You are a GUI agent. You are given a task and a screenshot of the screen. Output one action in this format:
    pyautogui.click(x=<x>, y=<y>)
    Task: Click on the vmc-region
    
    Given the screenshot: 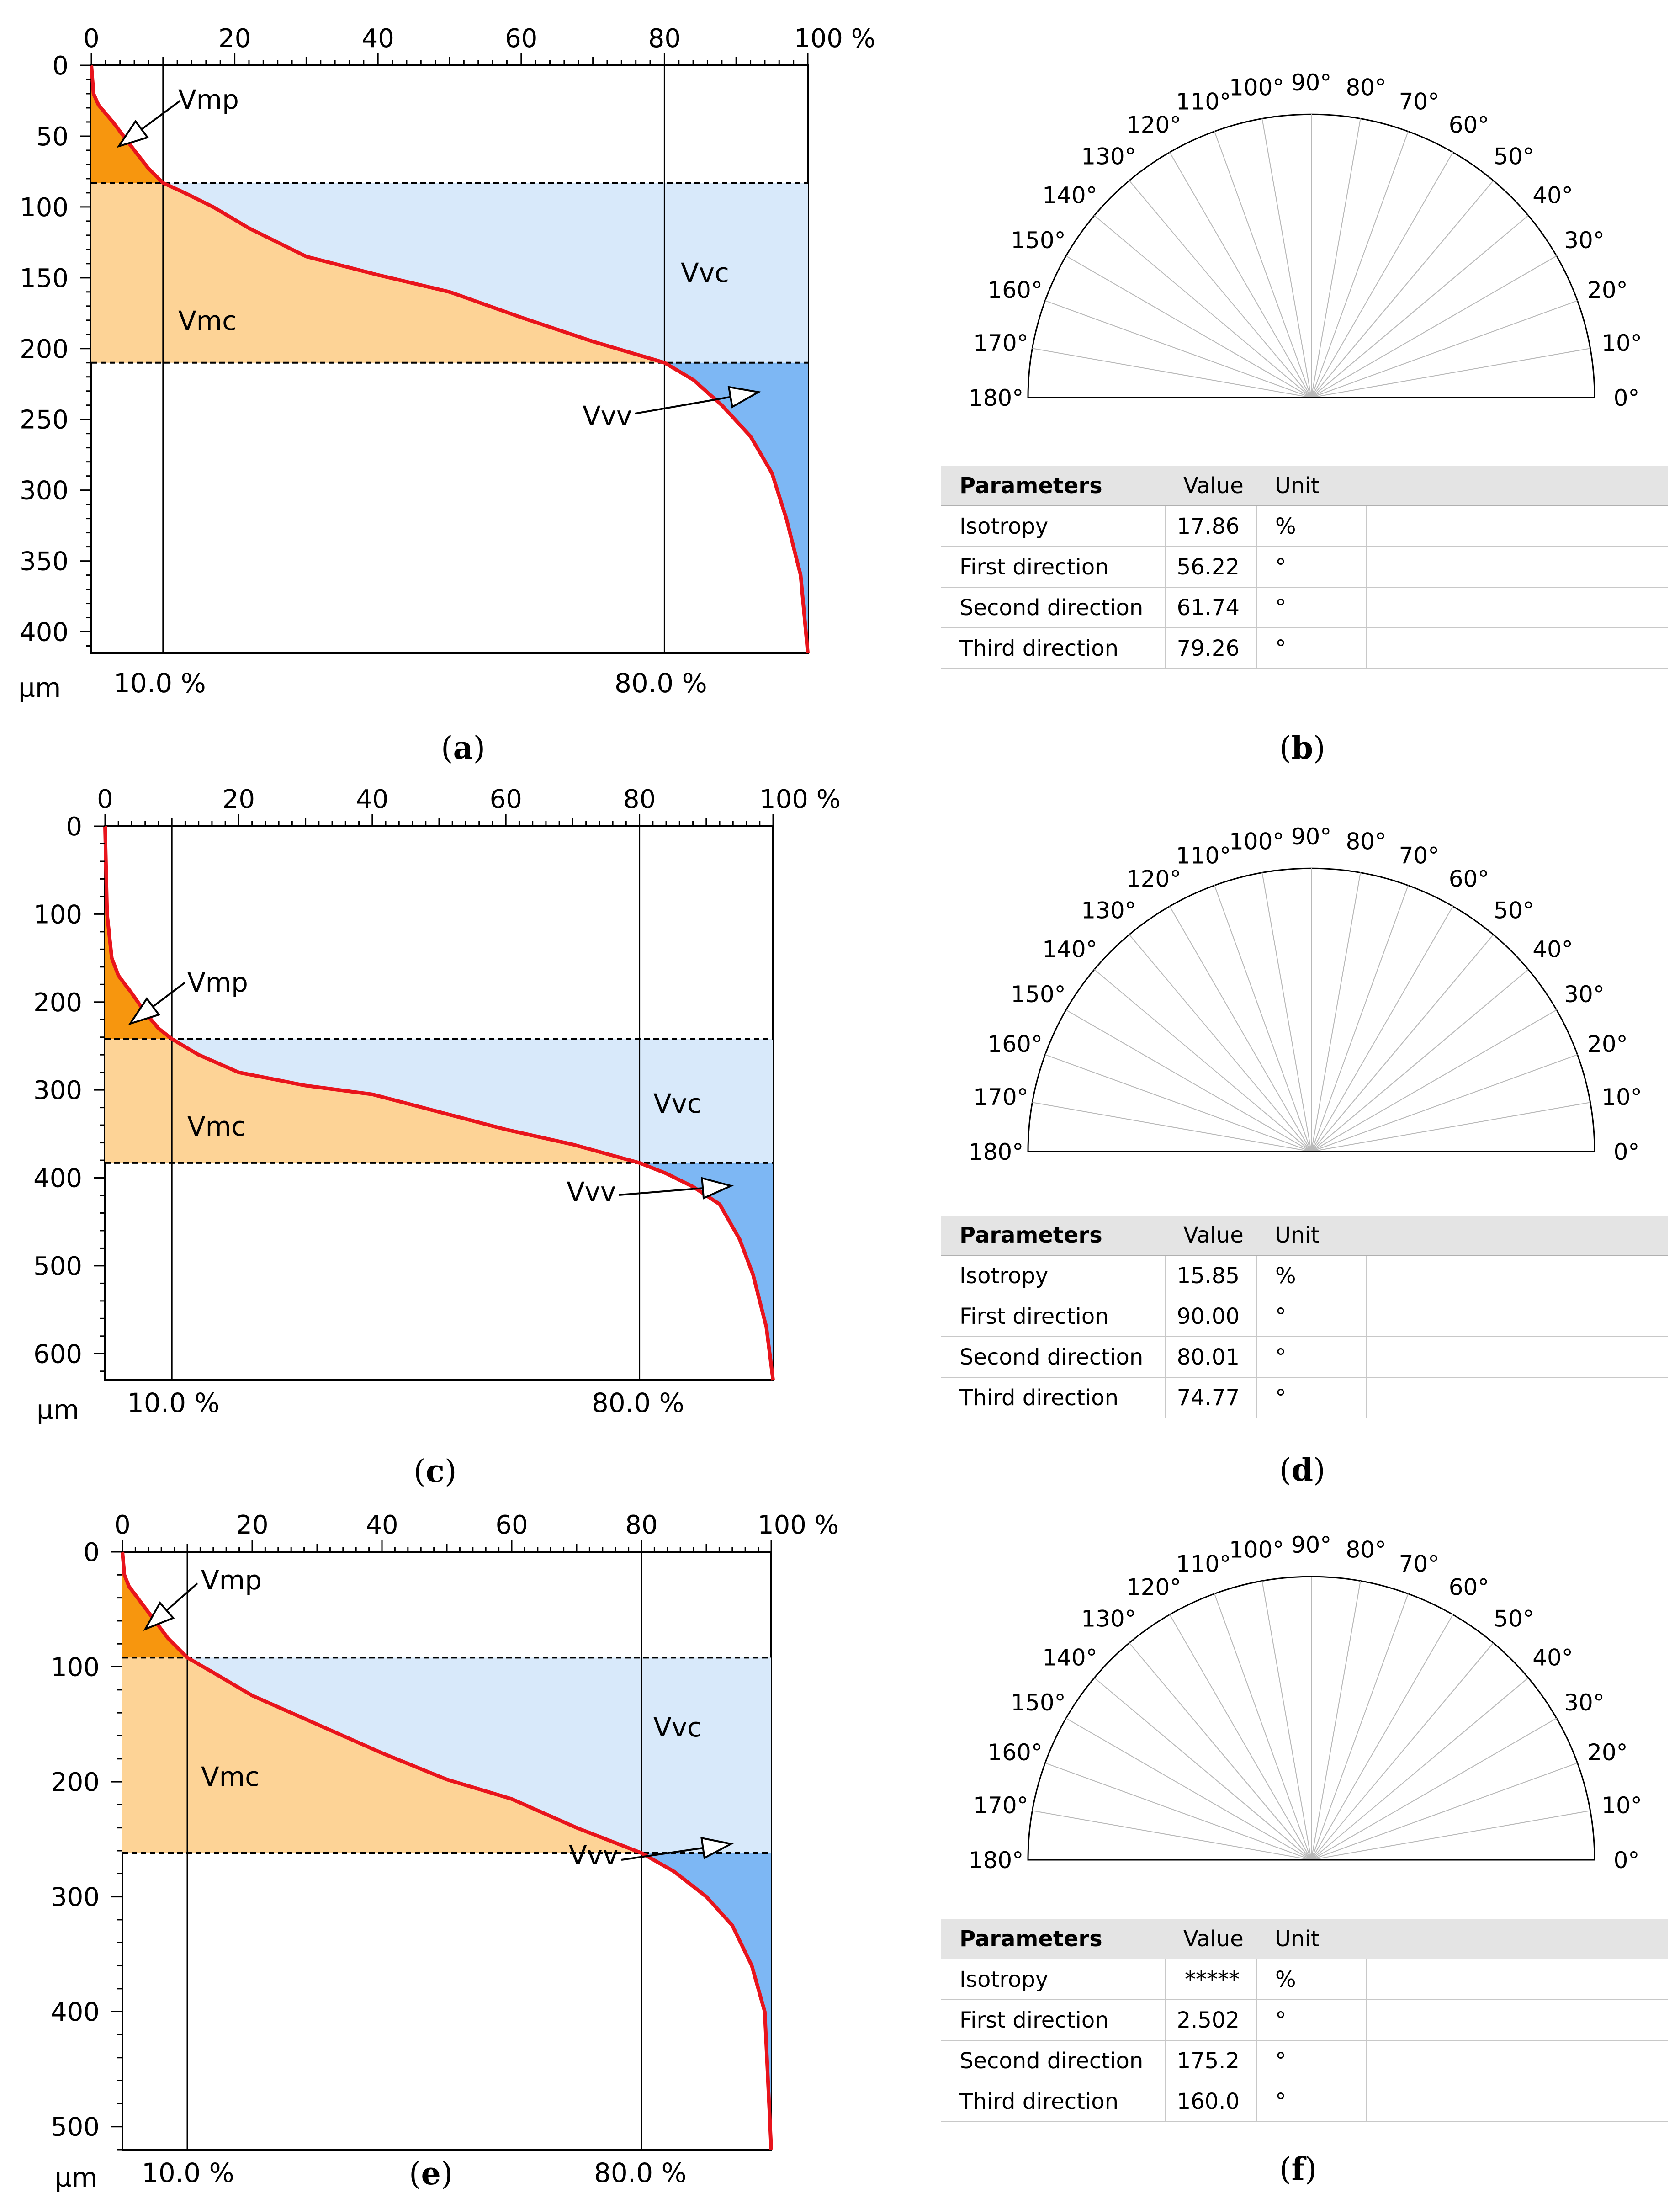 What is the action you would take?
    pyautogui.click(x=381, y=1755)
    